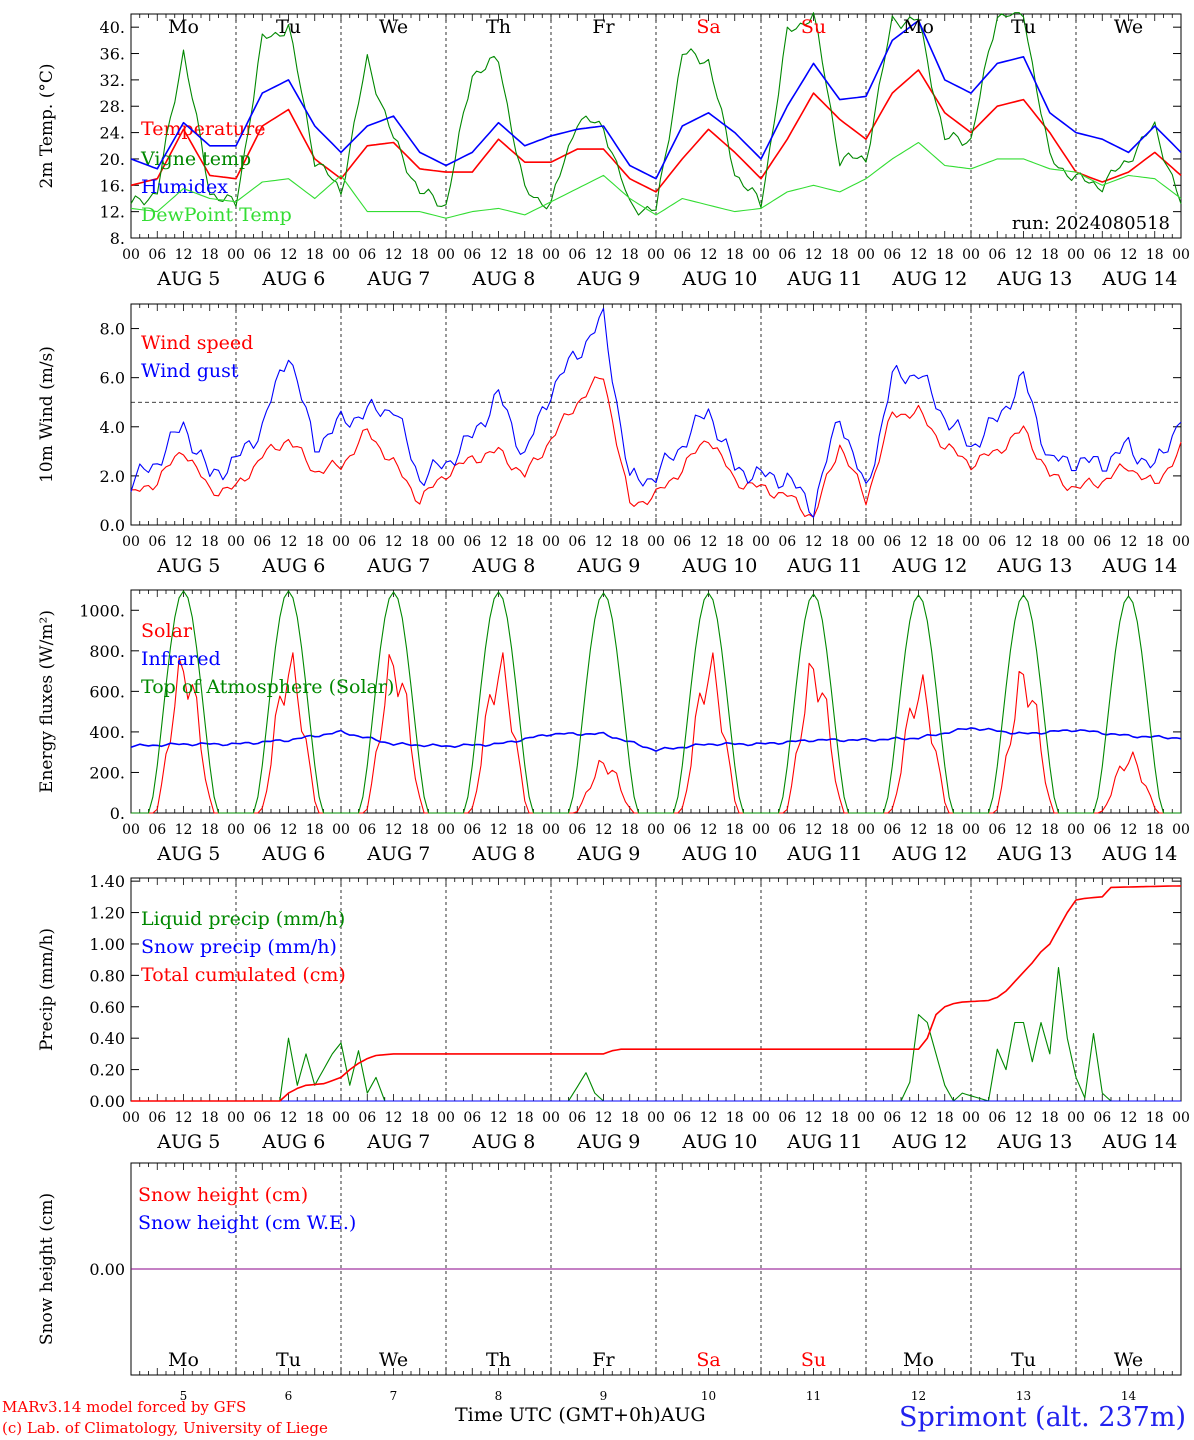 The width and height of the screenshot is (1194, 1440). I want to click on date-label: AUG 5, so click(188, 566).